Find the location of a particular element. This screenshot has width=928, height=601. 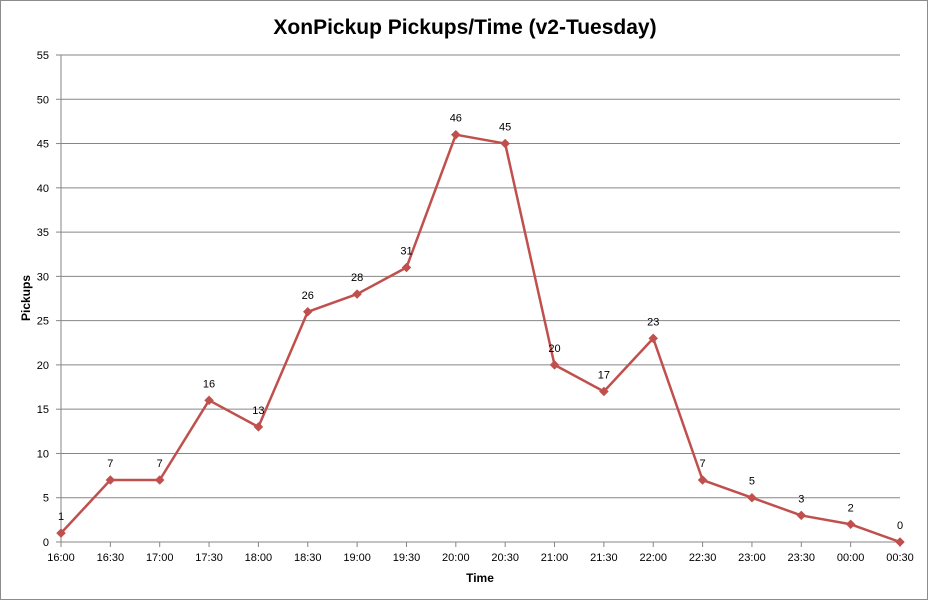

data-label: 2 is located at coordinates (851, 508).